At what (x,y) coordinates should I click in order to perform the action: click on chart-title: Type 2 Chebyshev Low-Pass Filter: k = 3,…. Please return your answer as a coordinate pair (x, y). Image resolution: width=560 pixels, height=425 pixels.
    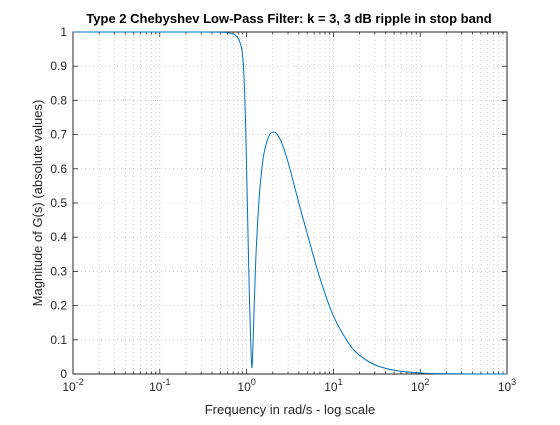
    Looking at the image, I should click on (288, 18).